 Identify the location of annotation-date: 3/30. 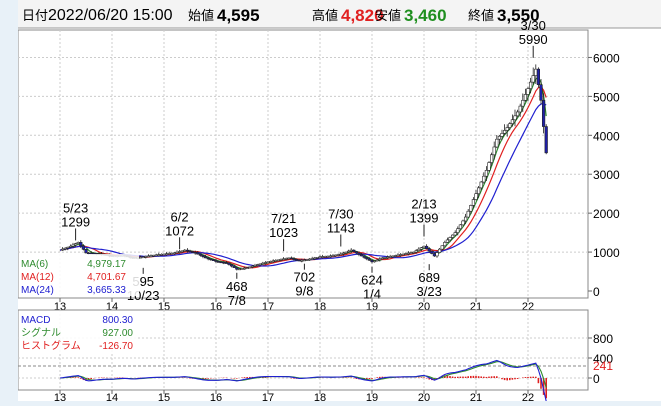
(533, 25).